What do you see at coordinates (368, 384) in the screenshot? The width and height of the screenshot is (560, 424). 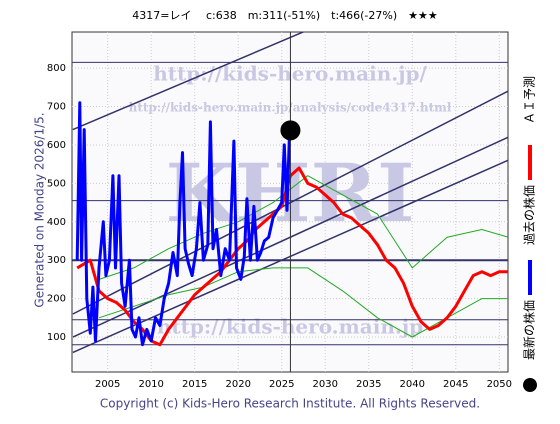 I see `x-tick-label: 2035` at bounding box center [368, 384].